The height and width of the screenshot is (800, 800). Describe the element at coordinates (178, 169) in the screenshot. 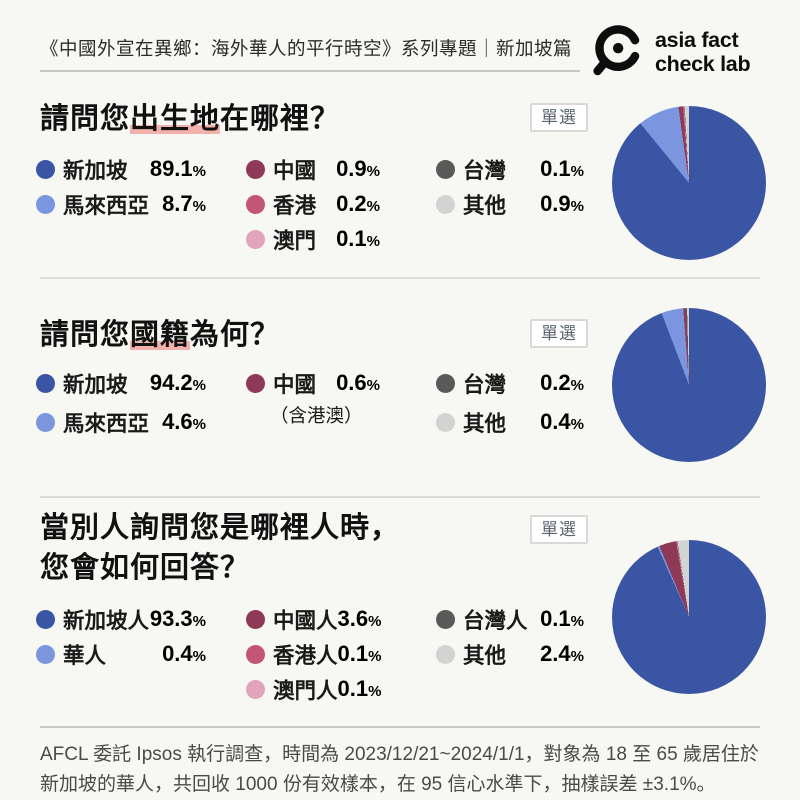

I see `legend-value: 89.1%` at that location.